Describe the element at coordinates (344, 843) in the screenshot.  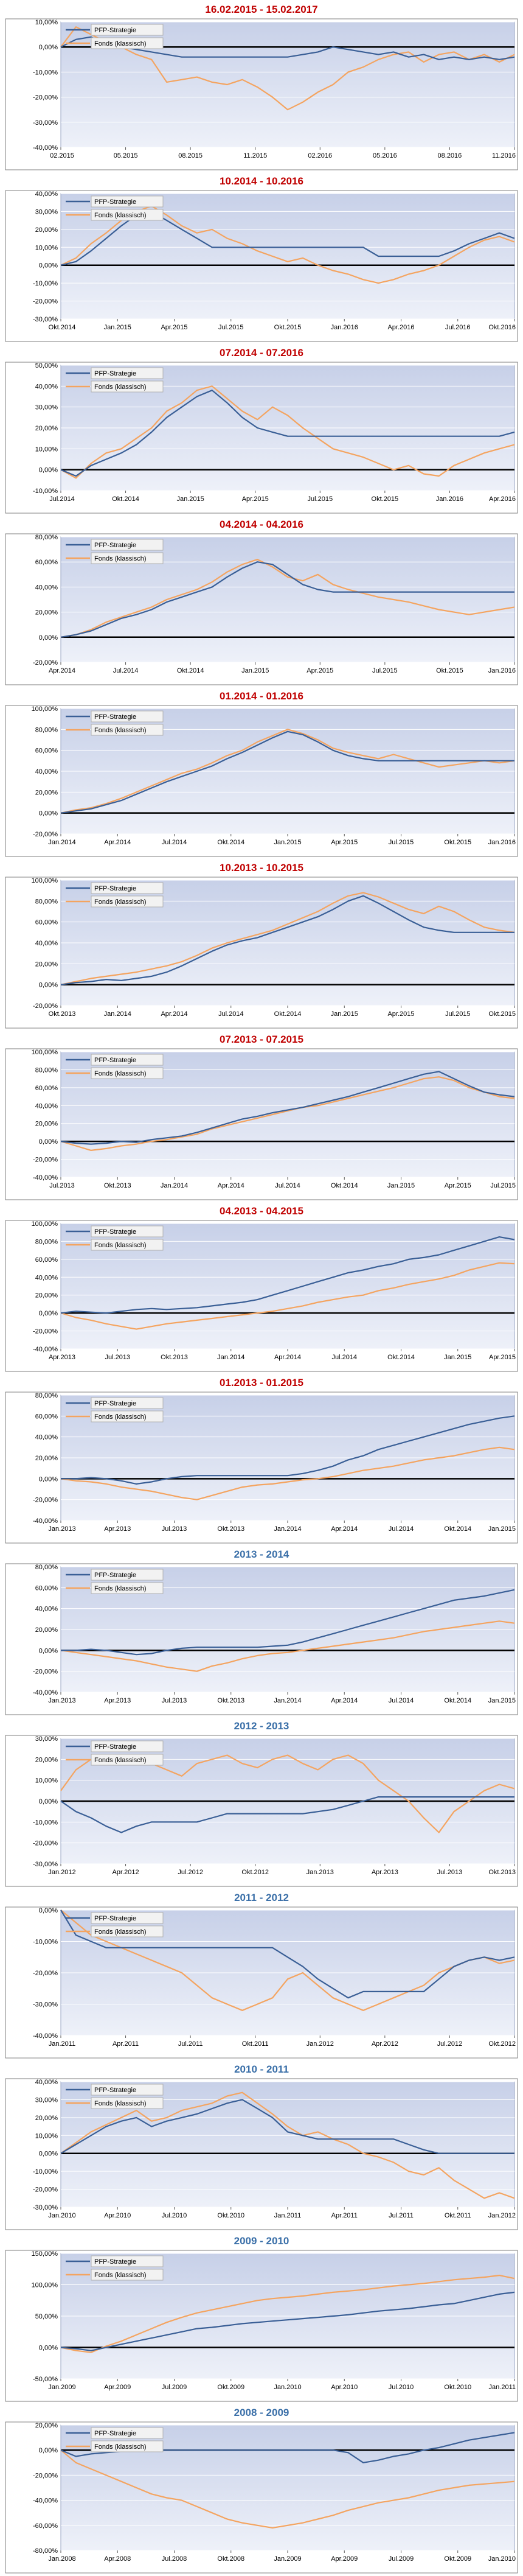
I see `x-tick-label: Apr.2015` at that location.